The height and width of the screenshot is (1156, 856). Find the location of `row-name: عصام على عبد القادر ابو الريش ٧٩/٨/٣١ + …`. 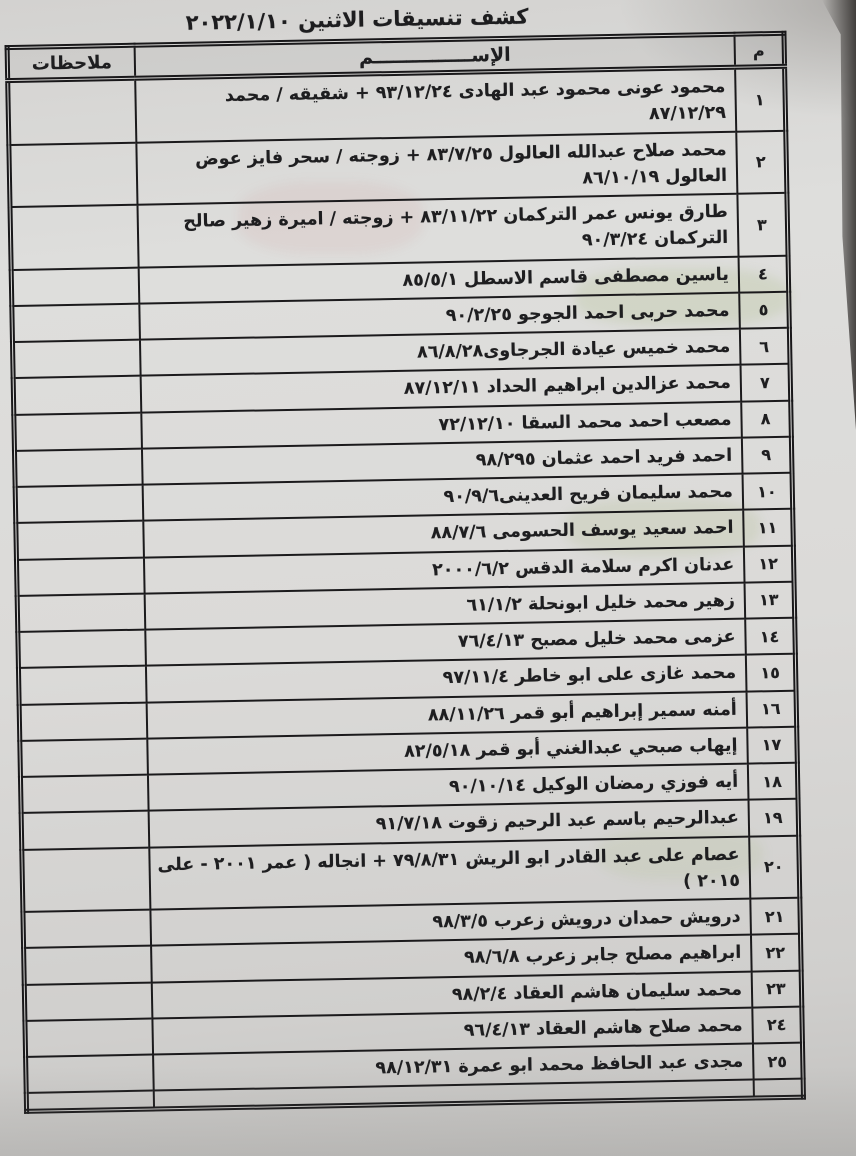

row-name: عصام على عبد القادر ابو الريش ٧٩/٨/٣١ + … is located at coordinates (450, 873).